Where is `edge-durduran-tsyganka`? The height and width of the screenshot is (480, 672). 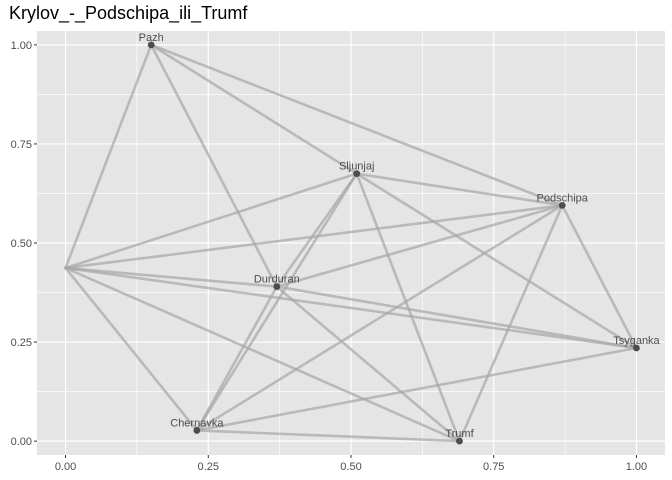
edge-durduran-tsyganka is located at coordinates (456, 317).